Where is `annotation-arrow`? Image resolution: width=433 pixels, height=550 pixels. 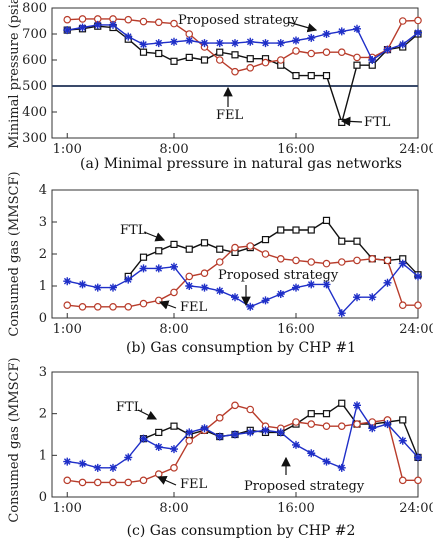 annotation-arrow is located at coordinates (302, 27).